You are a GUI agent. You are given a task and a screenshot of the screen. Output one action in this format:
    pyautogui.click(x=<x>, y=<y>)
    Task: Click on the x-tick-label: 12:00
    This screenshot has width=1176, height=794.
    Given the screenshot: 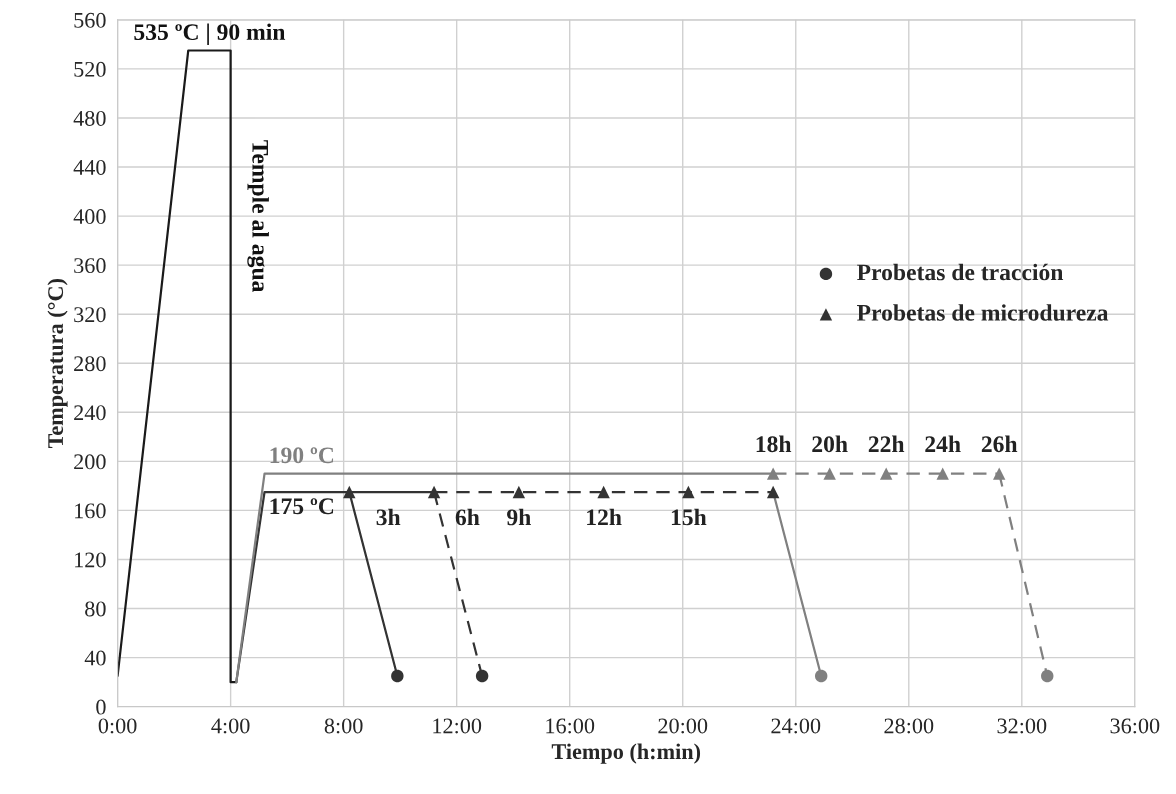 What is the action you would take?
    pyautogui.click(x=457, y=726)
    